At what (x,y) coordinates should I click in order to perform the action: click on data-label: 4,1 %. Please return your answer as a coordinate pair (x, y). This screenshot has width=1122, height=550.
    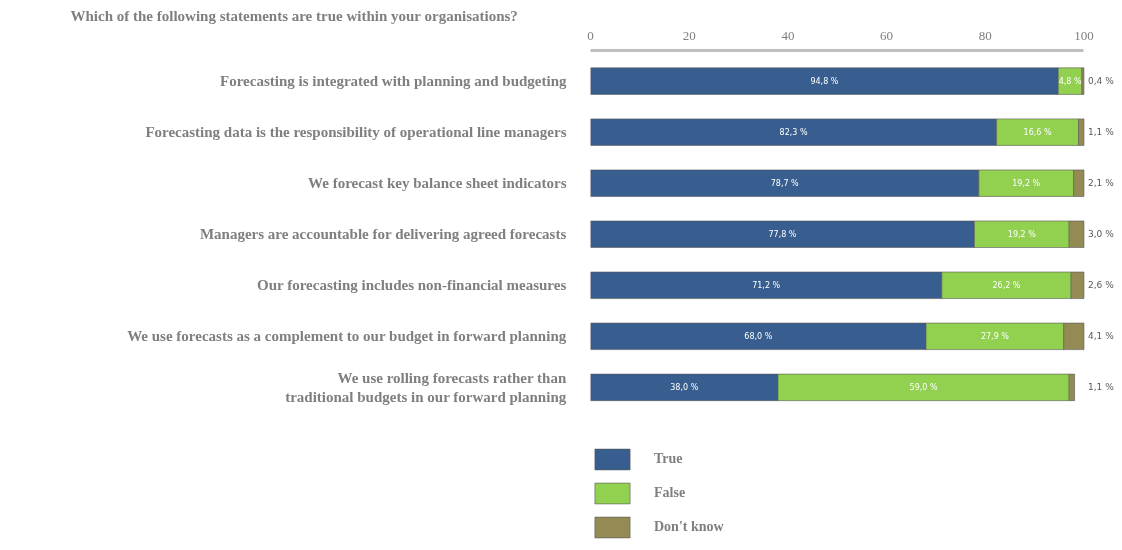
    Looking at the image, I should click on (1101, 336).